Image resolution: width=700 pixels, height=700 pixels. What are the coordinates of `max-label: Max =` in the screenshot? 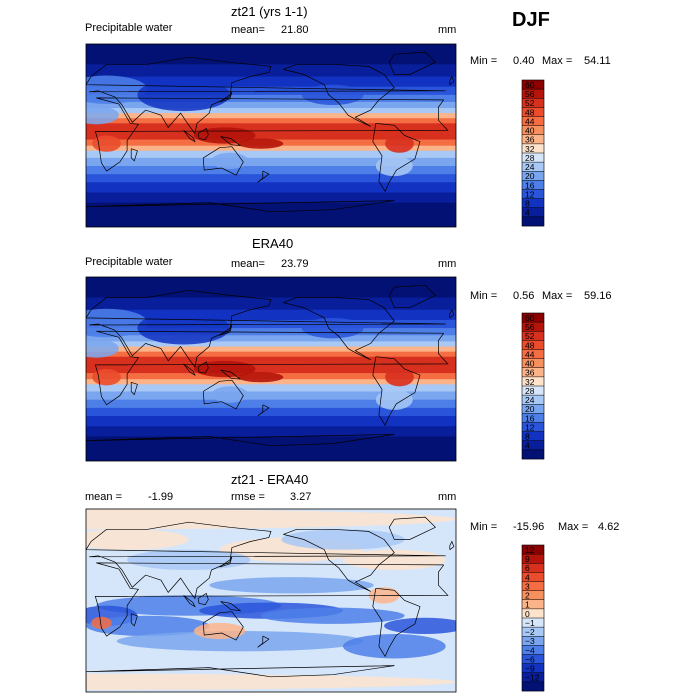 It's located at (573, 527).